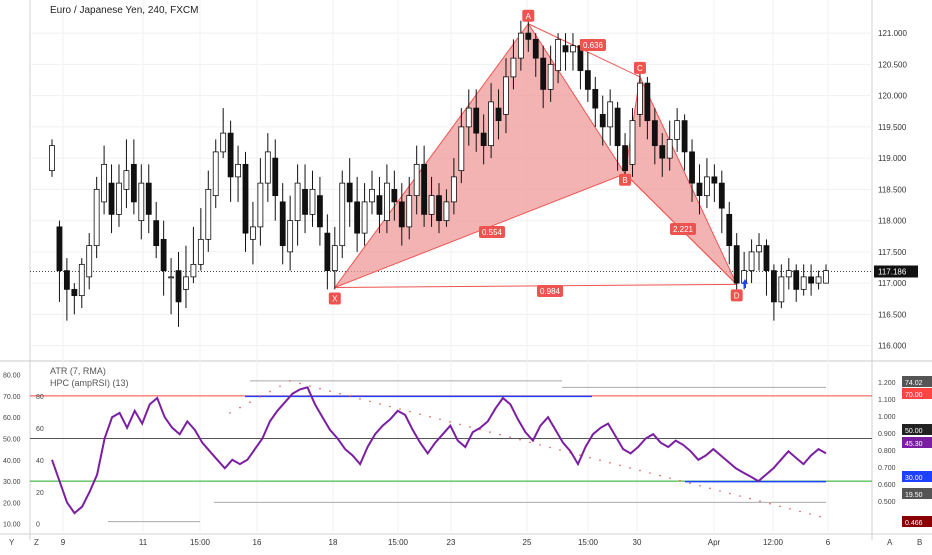  What do you see at coordinates (828, 542) in the screenshot?
I see `time-tick-label: 6` at bounding box center [828, 542].